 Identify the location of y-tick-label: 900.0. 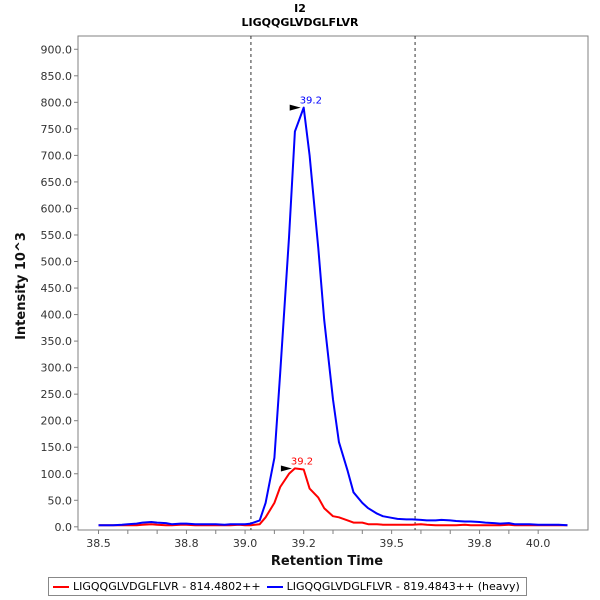
(57, 49).